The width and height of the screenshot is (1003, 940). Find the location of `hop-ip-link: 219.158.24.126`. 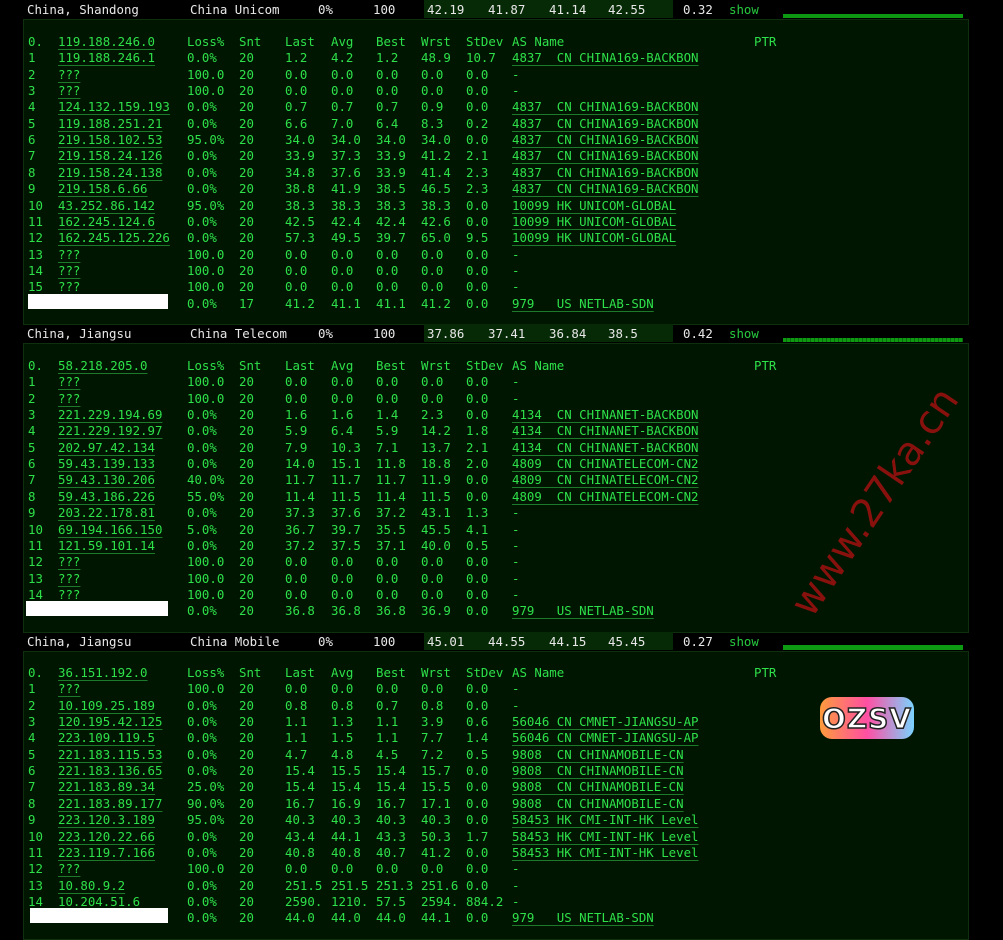

hop-ip-link: 219.158.24.126 is located at coordinates (110, 156).